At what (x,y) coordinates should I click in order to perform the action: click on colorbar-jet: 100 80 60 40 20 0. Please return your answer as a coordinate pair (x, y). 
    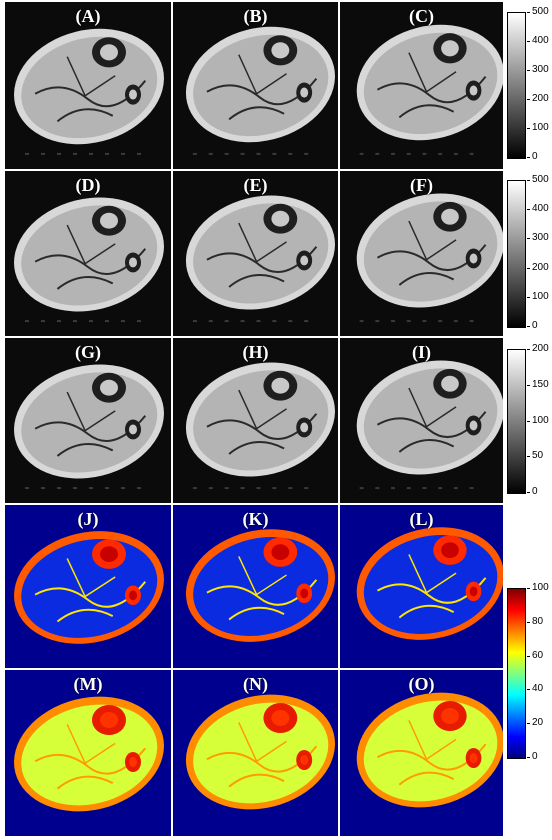
    Looking at the image, I should click on (528, 672).